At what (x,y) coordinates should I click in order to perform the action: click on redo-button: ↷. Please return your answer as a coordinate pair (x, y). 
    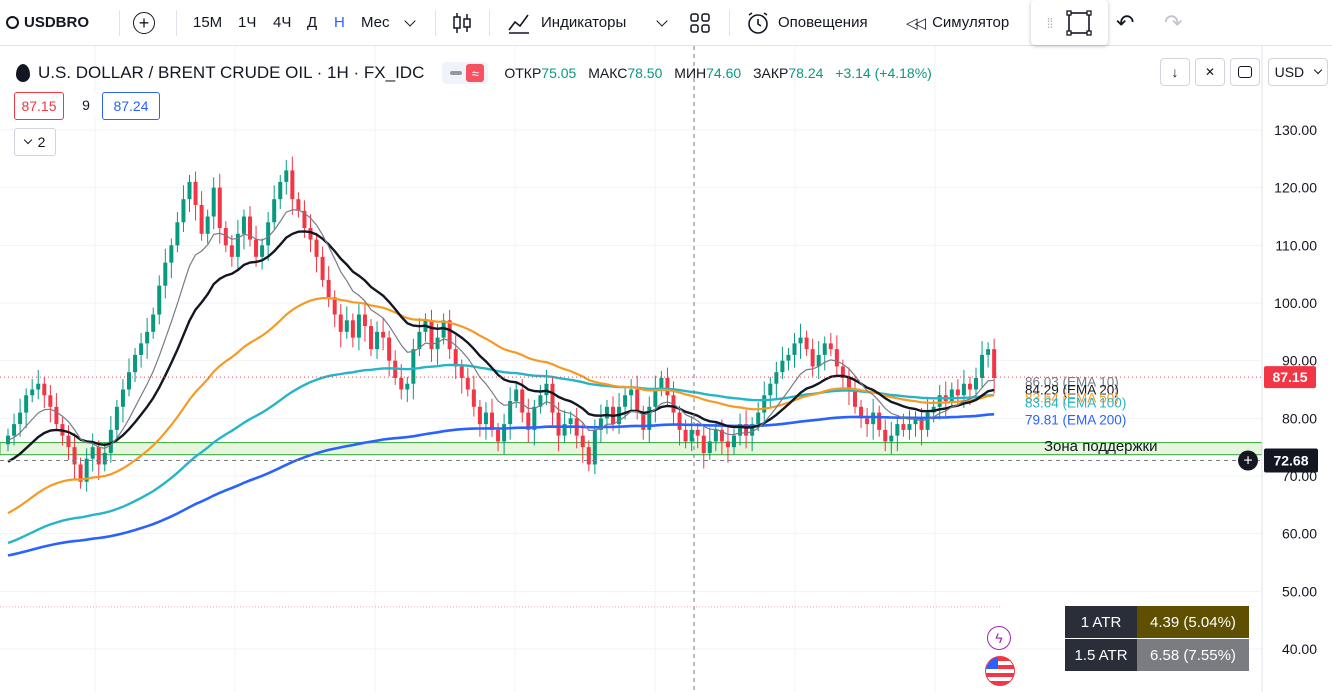
    Looking at the image, I should click on (1173, 22).